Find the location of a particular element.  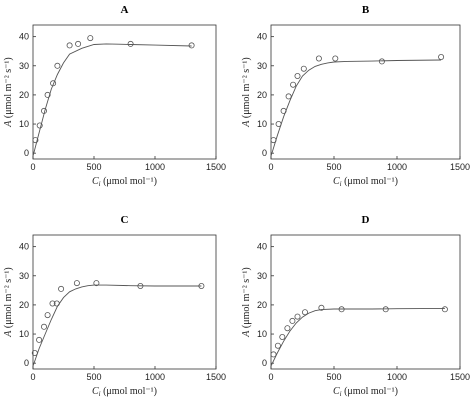

panel-title: B is located at coordinates (366, 10).